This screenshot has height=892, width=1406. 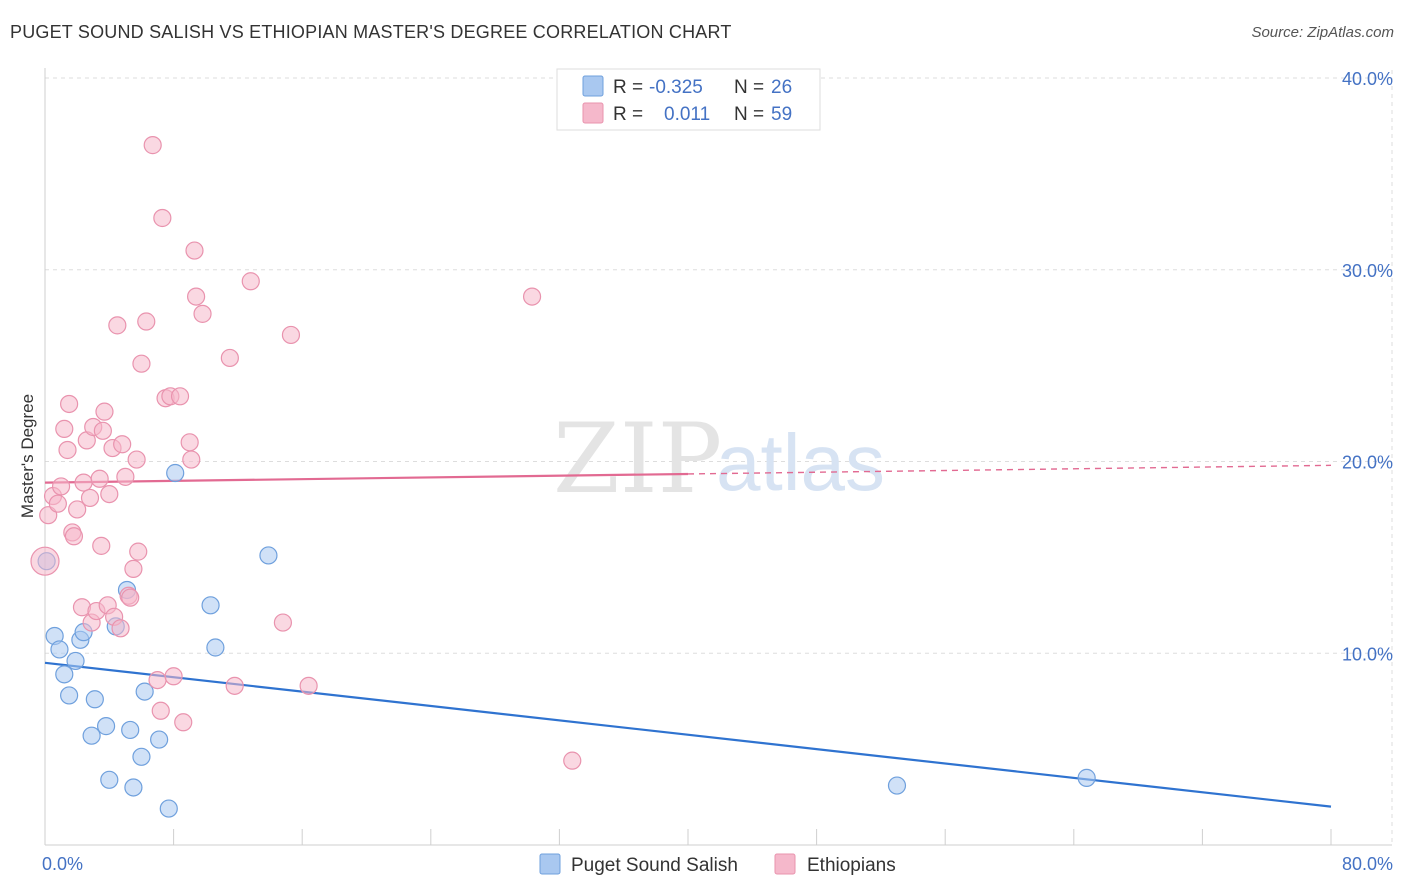 What do you see at coordinates (1322, 32) in the screenshot?
I see `source-label: Source: ZipAtlas.com` at bounding box center [1322, 32].